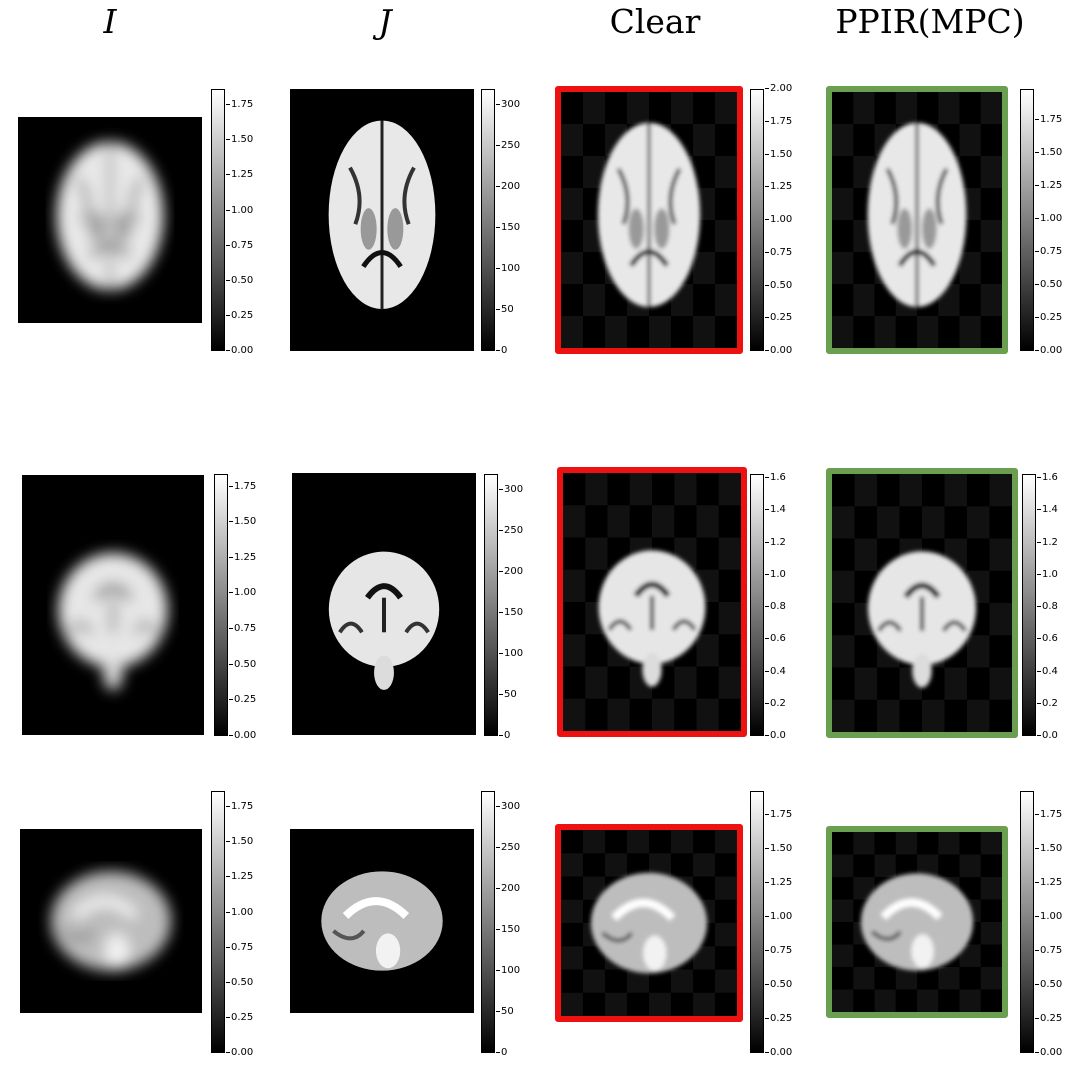 The image size is (1082, 1076). I want to click on colorbar-sagittal-j, so click(488, 922).